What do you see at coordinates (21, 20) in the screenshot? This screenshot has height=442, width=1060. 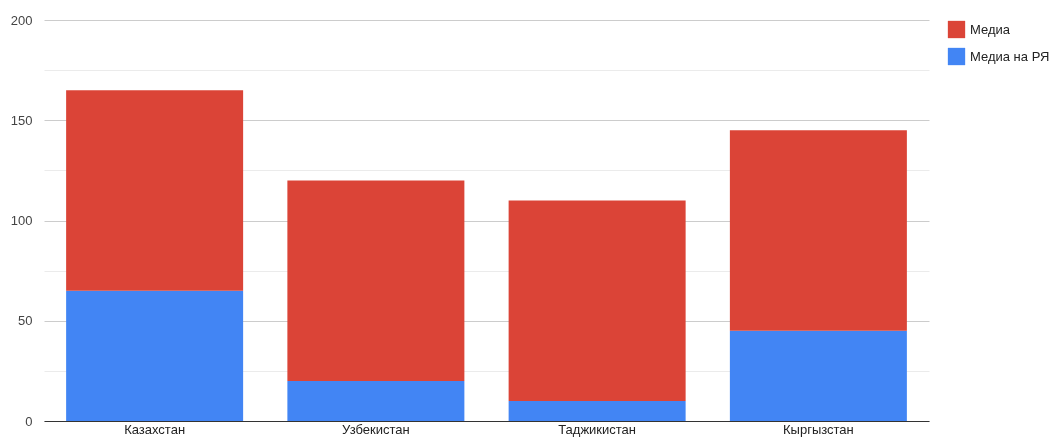 I see `y-tick-label: 200` at bounding box center [21, 20].